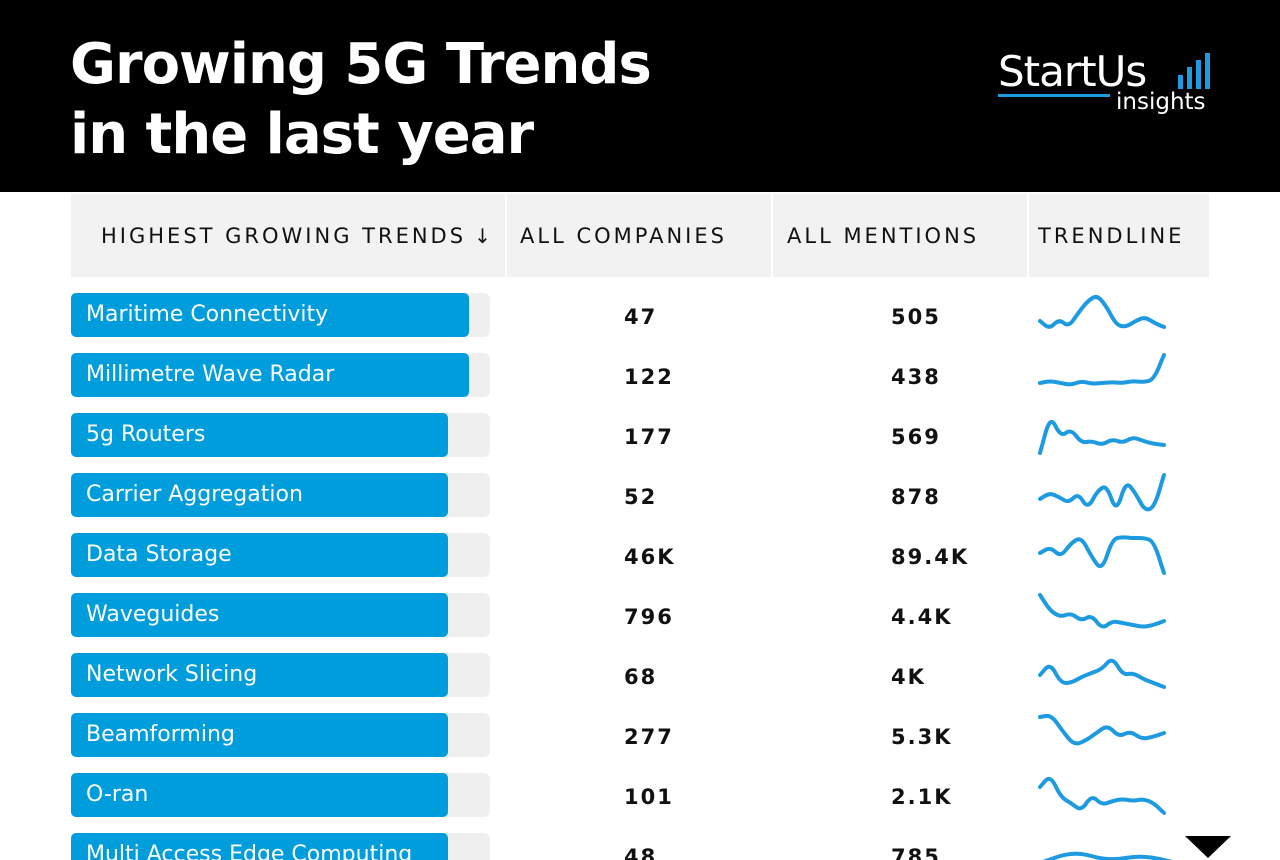 The width and height of the screenshot is (1280, 860). What do you see at coordinates (916, 317) in the screenshot?
I see `mentions-count: 505` at bounding box center [916, 317].